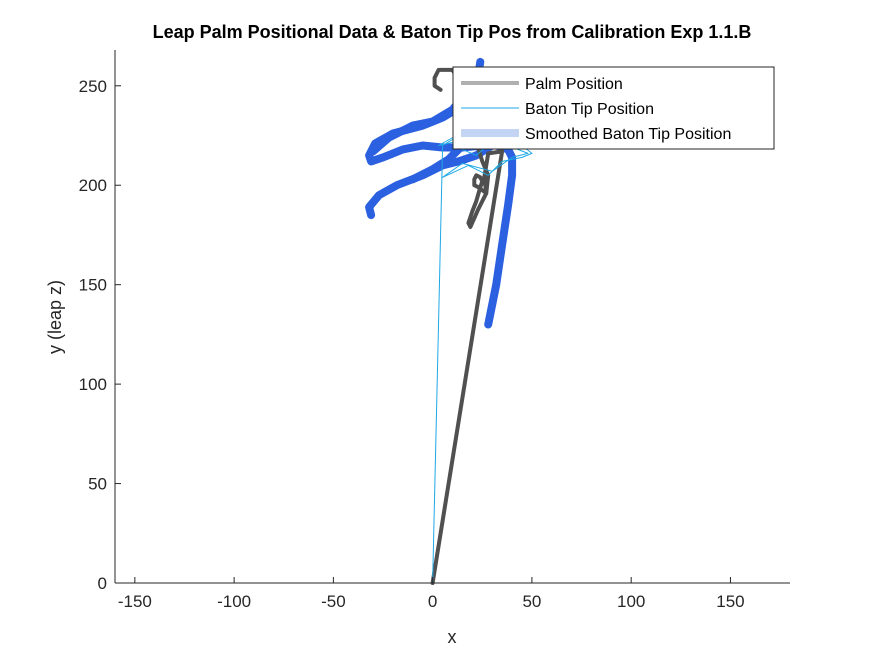 The height and width of the screenshot is (656, 875). Describe the element at coordinates (631, 601) in the screenshot. I see `x-tick-label: 100` at that location.